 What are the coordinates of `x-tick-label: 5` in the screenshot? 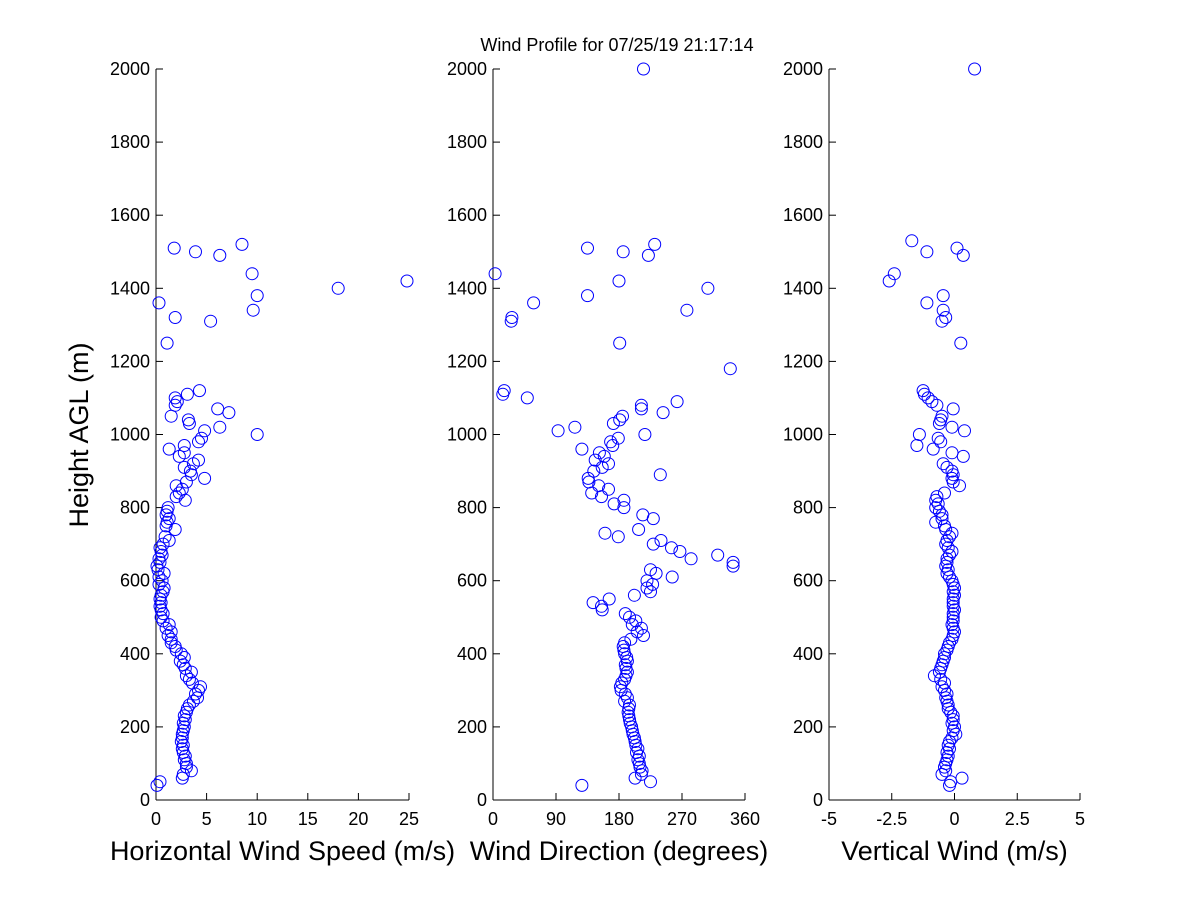 It's located at (1080, 819).